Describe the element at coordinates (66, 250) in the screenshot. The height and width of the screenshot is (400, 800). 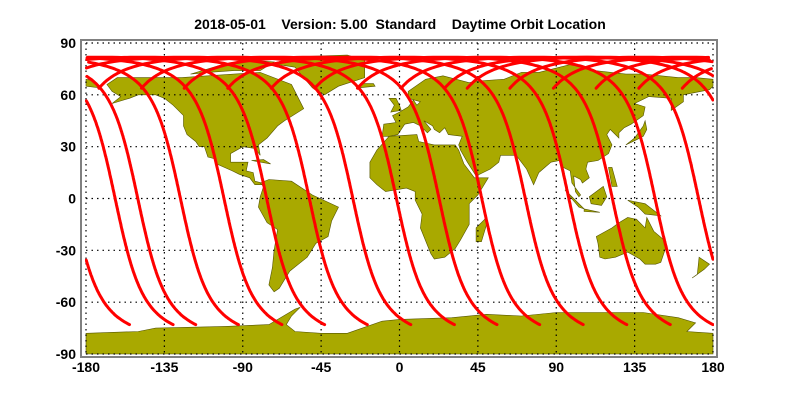
I see `y-tick-label: -30` at that location.